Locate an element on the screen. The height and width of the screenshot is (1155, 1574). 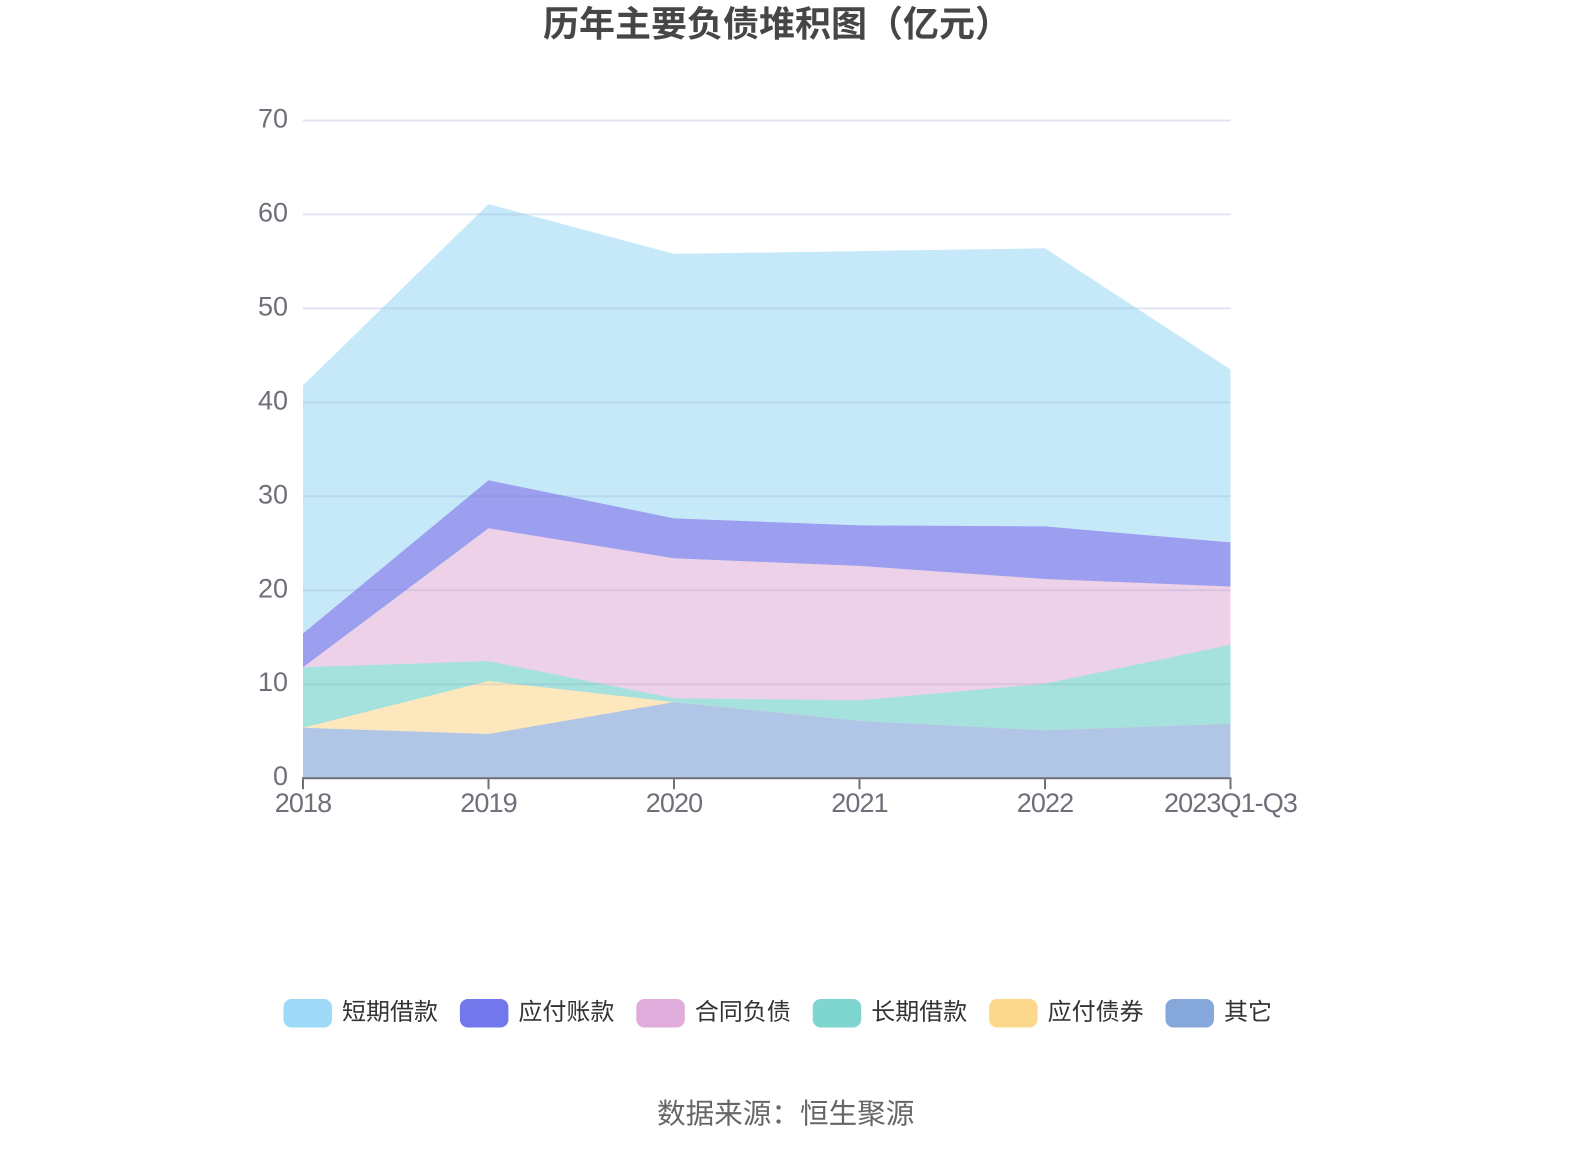
svg-text: 2018 is located at coordinates (303, 803).